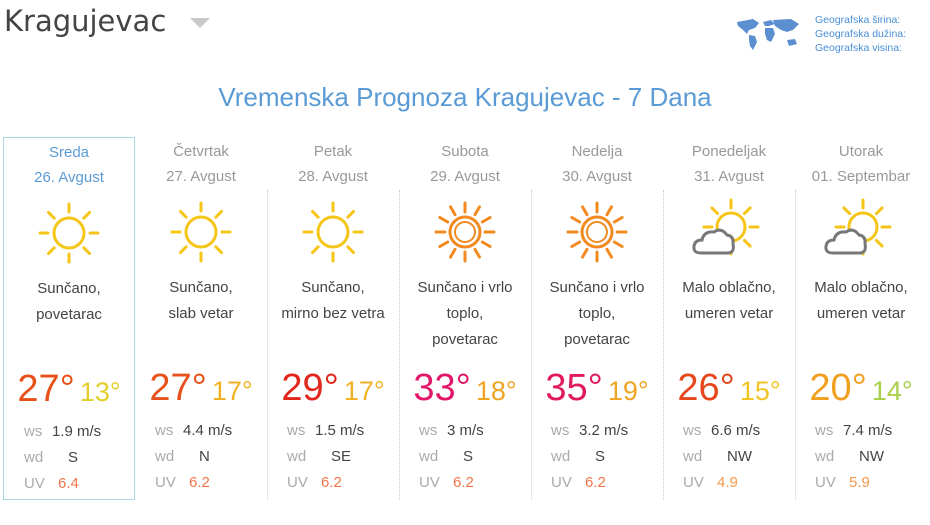 This screenshot has width=930, height=525. What do you see at coordinates (729, 176) in the screenshot?
I see `day-date: 31. Avgust` at bounding box center [729, 176].